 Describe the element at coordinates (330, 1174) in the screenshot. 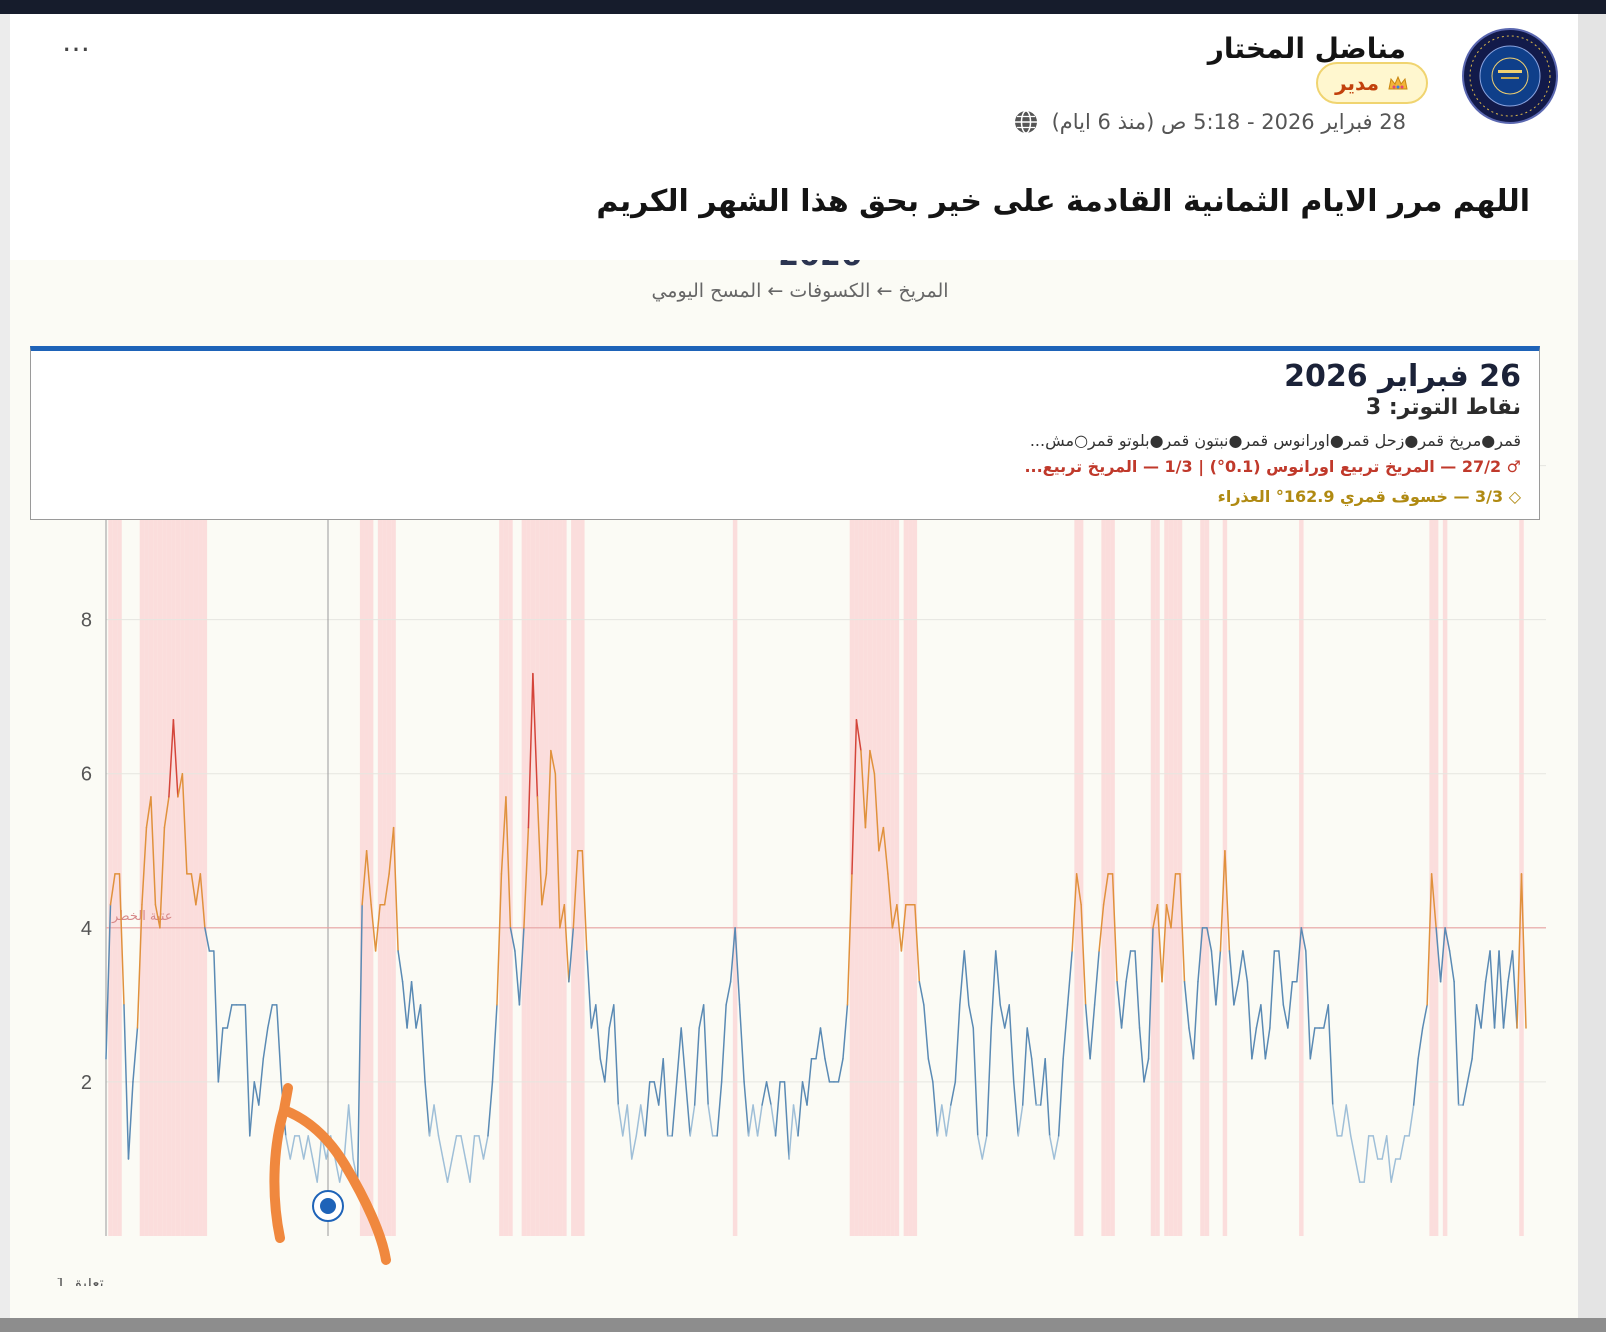

I see `hand-drawn-annotation` at that location.